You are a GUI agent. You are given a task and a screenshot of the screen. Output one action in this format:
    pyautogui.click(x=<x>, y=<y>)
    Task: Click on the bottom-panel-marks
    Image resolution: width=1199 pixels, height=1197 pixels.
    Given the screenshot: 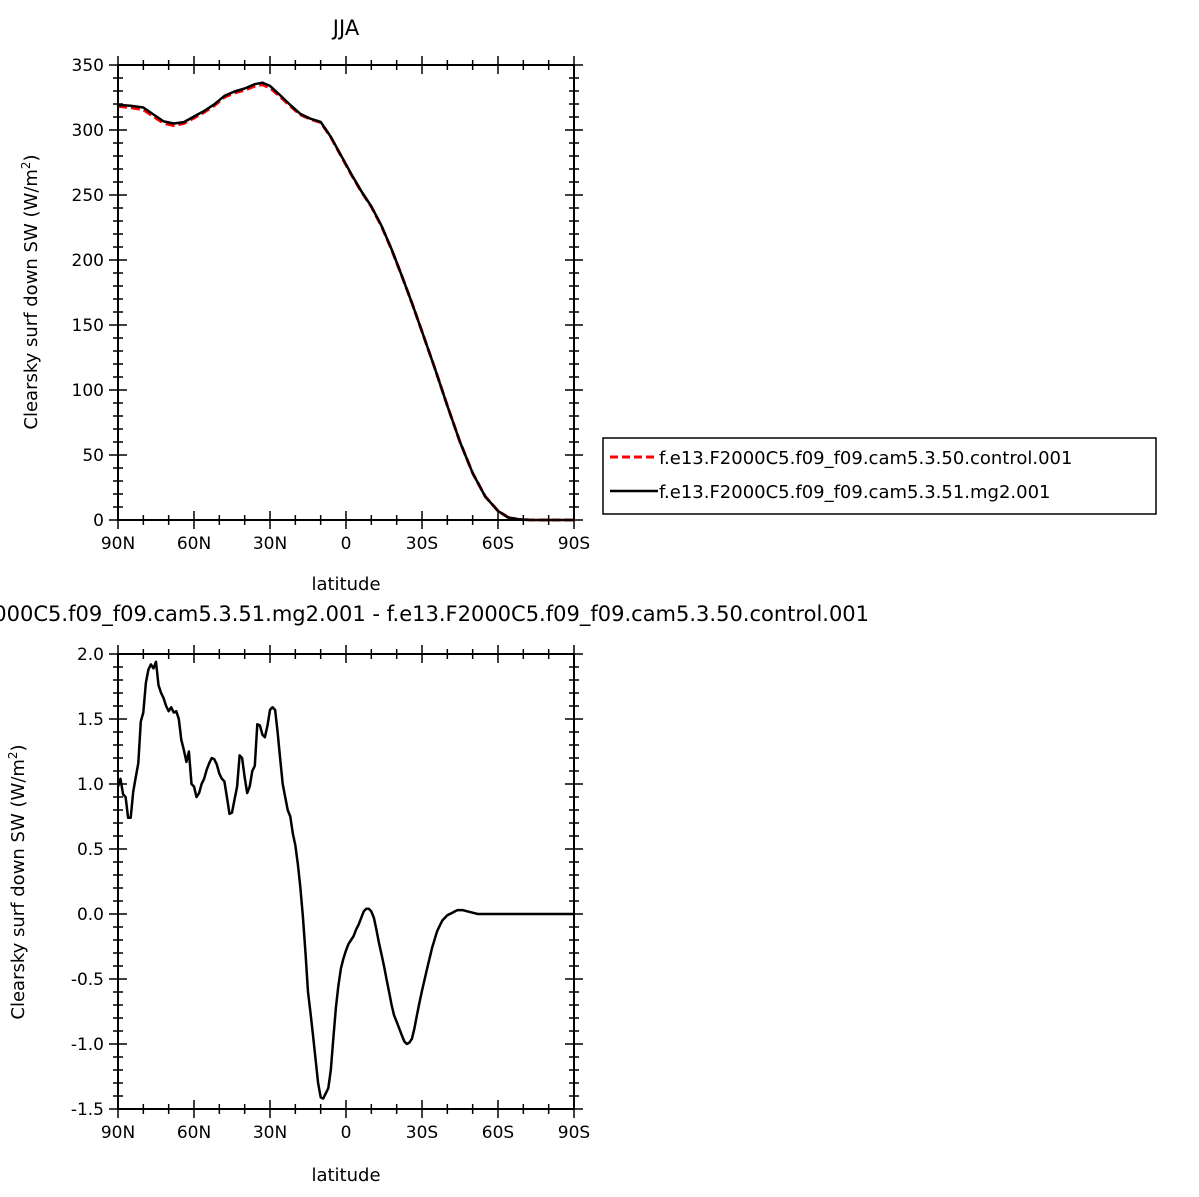 What is the action you would take?
    pyautogui.click(x=345, y=880)
    